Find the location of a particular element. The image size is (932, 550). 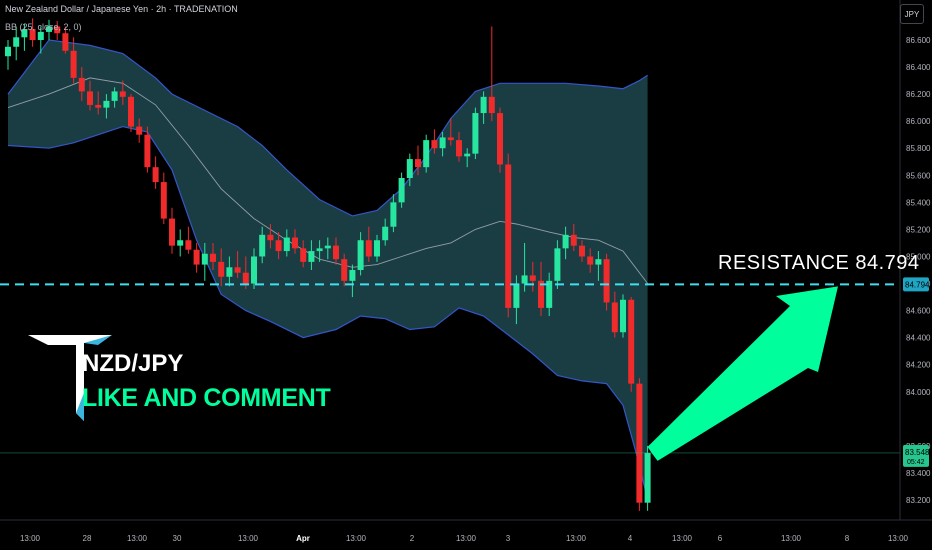

price-tick-label: 84.400 is located at coordinates (918, 338).